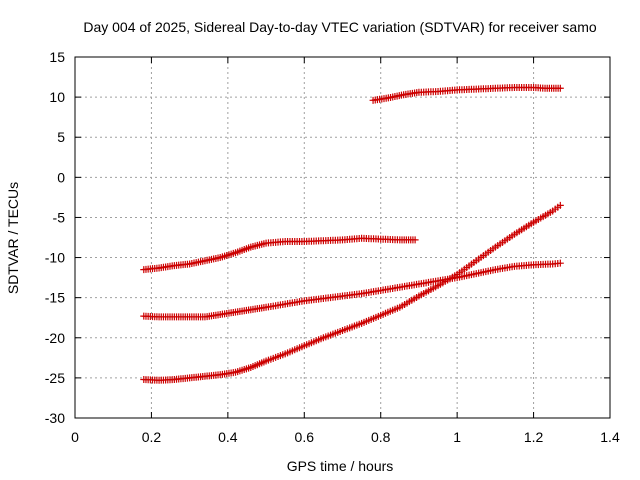  Describe the element at coordinates (279, 254) in the screenshot. I see `series-satellite-b` at that location.